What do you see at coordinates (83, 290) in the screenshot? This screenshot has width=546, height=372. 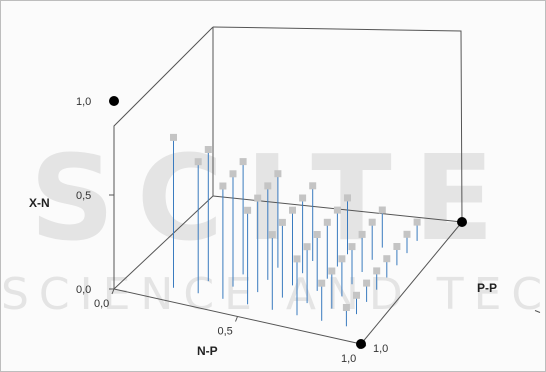 I see `z-tick-label: 0,0` at bounding box center [83, 290].